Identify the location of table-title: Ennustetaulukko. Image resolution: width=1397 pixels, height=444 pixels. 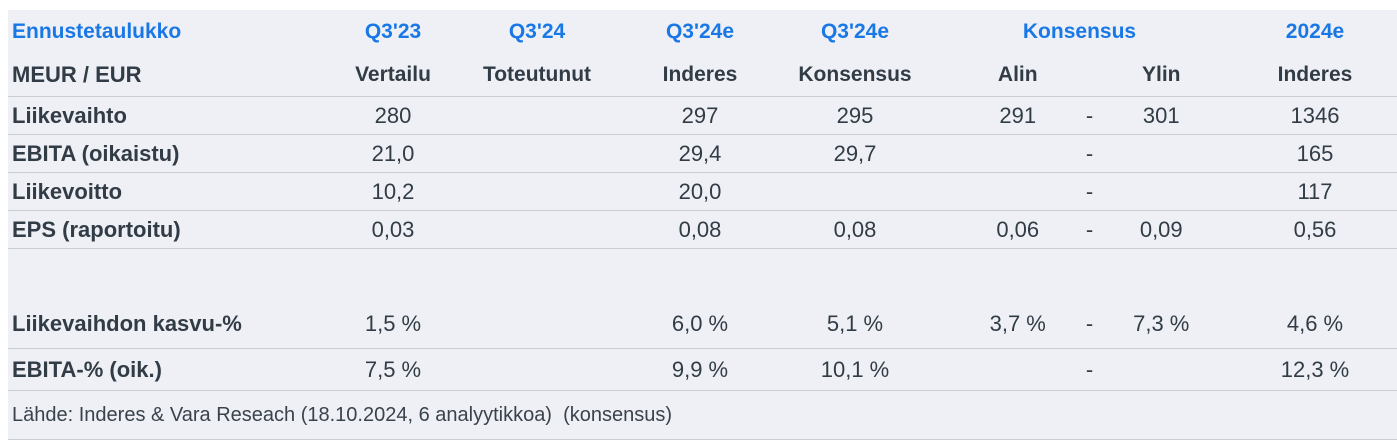
(97, 31).